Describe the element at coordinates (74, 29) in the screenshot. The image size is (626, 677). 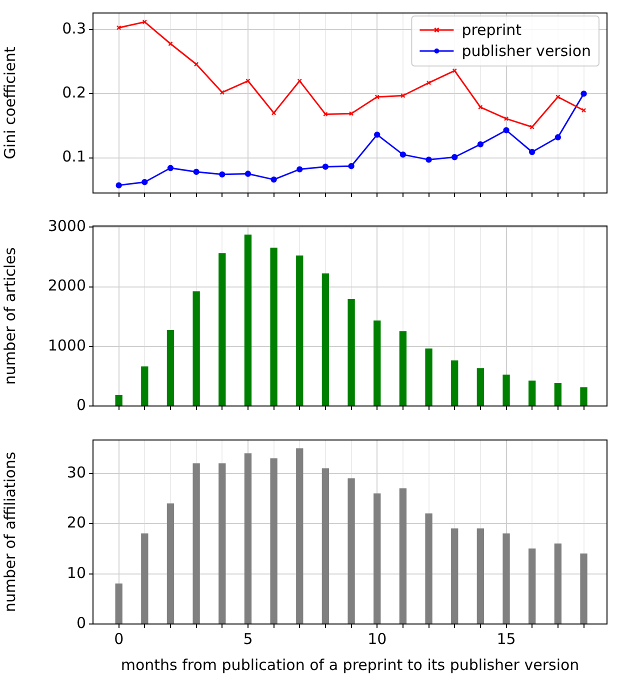
I see `y-tick-label: 0.3` at that location.